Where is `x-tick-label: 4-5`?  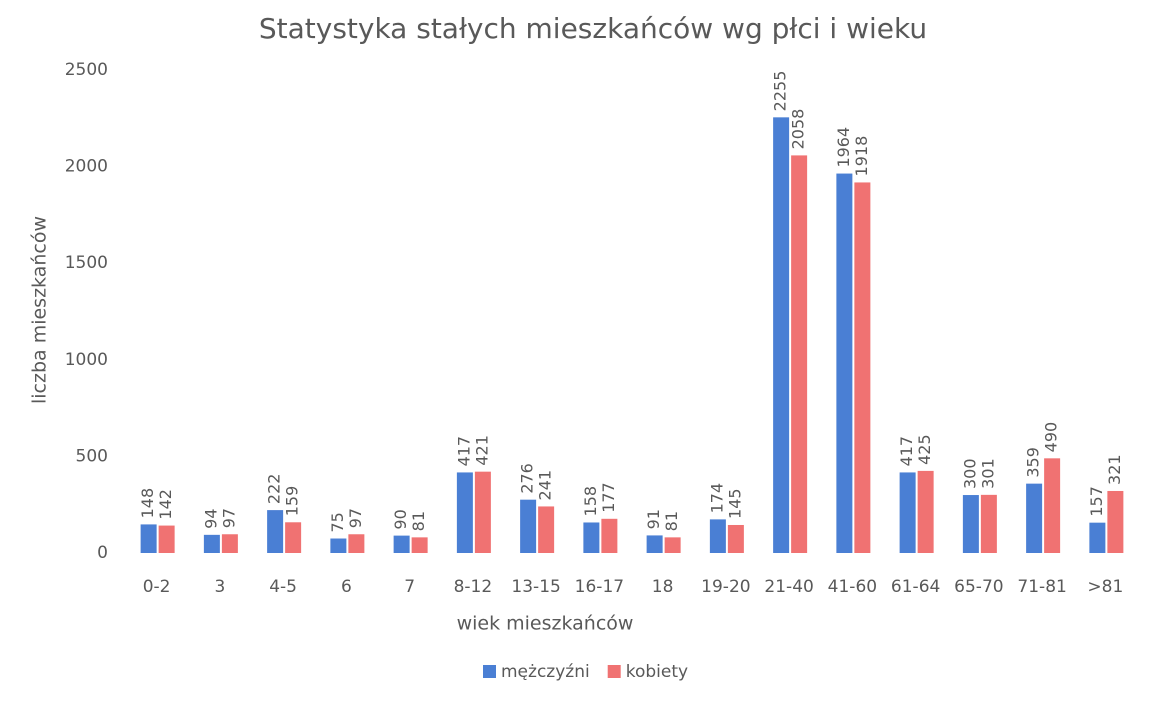 x-tick-label: 4-5 is located at coordinates (283, 587).